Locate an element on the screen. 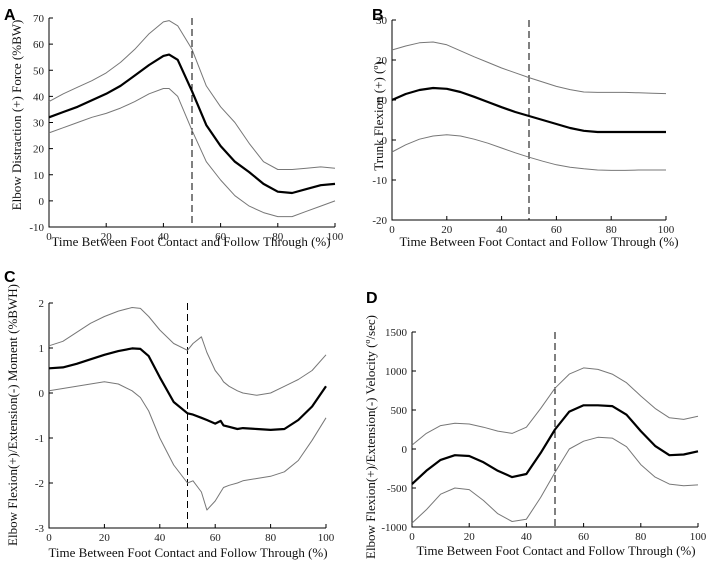 The width and height of the screenshot is (709, 563). panel-c-y-tick-label: 2 is located at coordinates (42, 304).